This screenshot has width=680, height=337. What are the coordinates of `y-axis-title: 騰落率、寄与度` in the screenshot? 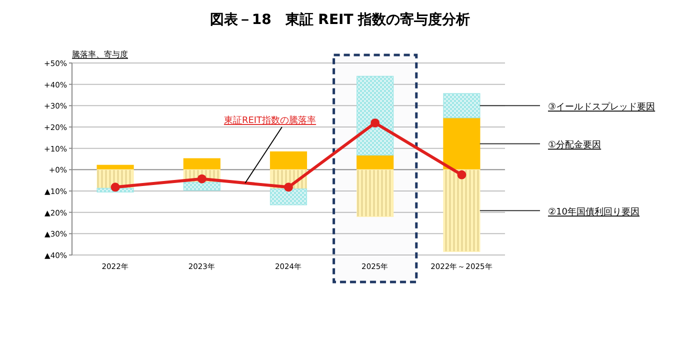 It's located at (100, 54).